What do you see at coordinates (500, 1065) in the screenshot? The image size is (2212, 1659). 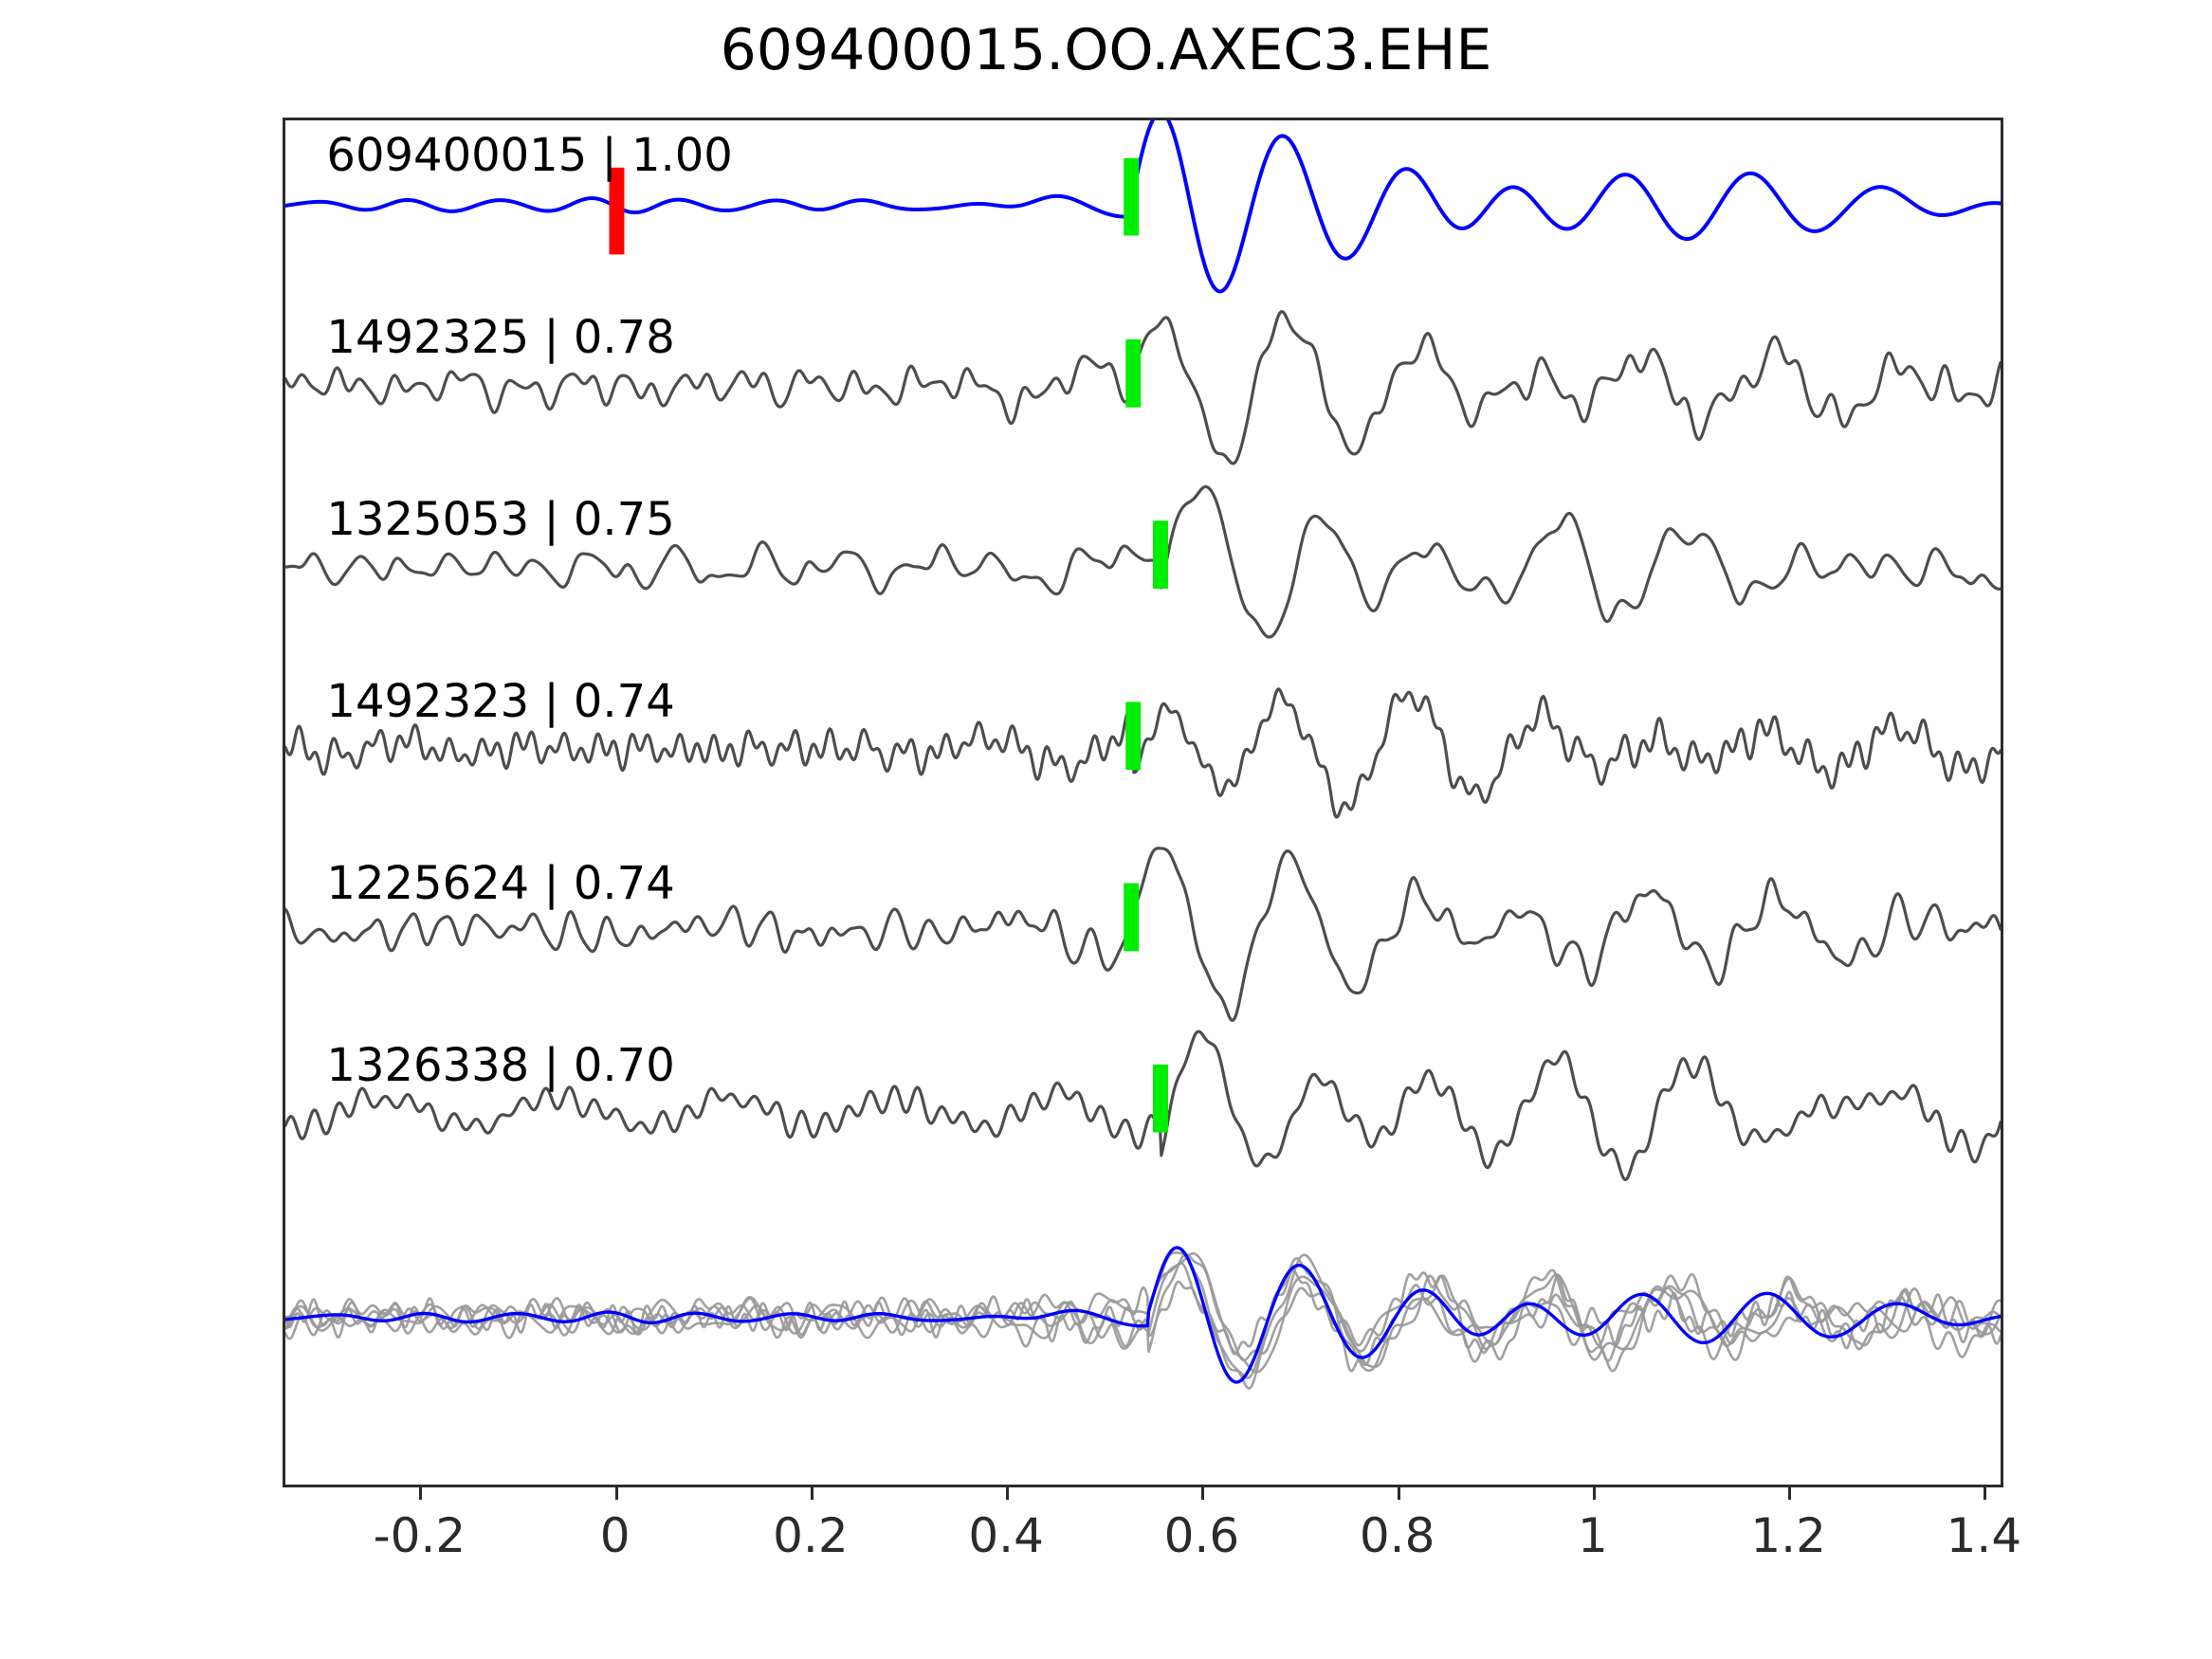 I see `trace-label: 1326338 | 0.70` at bounding box center [500, 1065].